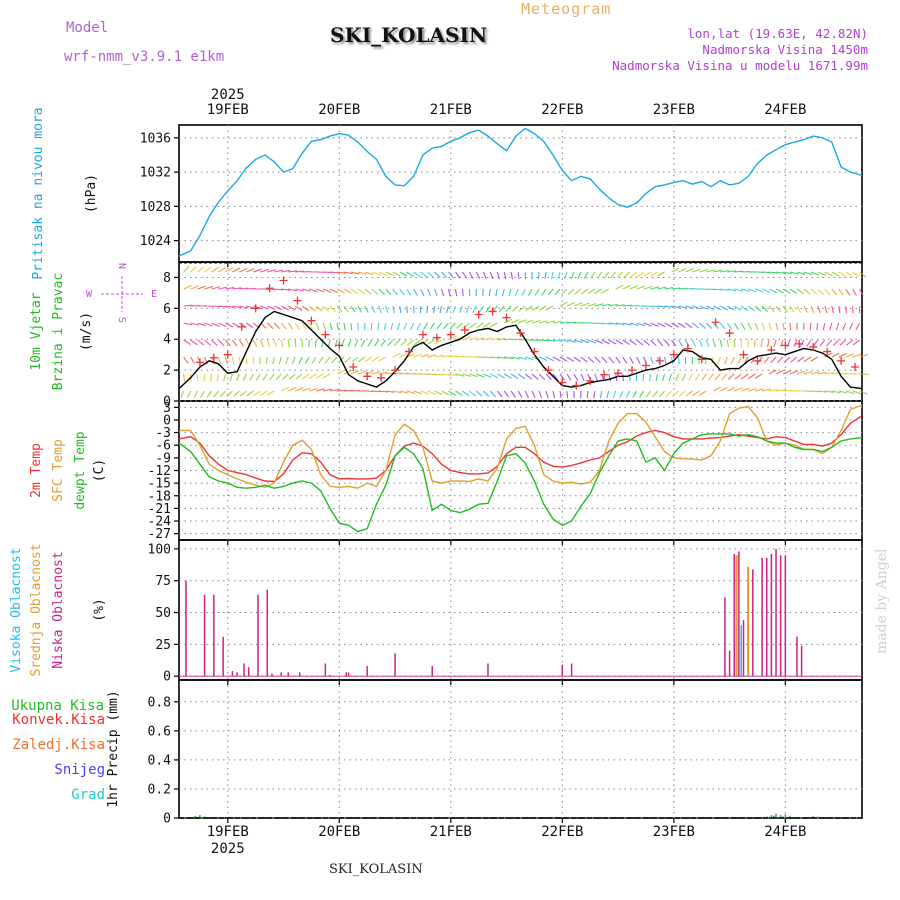 The width and height of the screenshot is (900, 900). I want to click on compass-west: W, so click(89, 294).